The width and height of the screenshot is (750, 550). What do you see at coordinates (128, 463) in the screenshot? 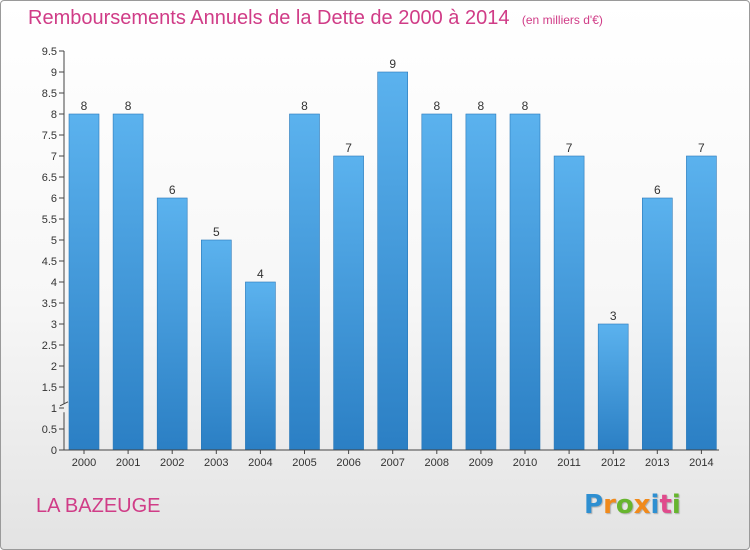
I see `x-tick-label-2001: 2001` at bounding box center [128, 463].